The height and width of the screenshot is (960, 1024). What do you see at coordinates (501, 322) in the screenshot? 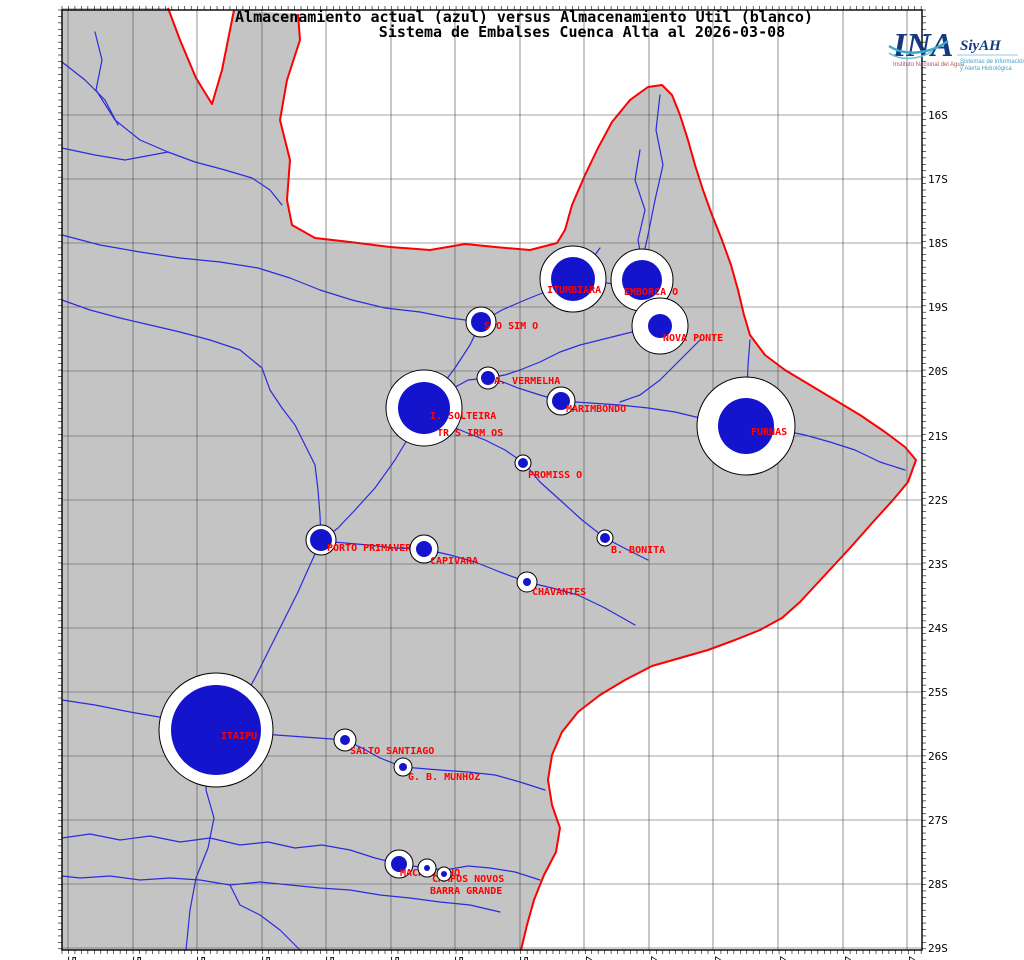
I see `reservoir-s-o-sim-o: S O SIM O` at bounding box center [501, 322].